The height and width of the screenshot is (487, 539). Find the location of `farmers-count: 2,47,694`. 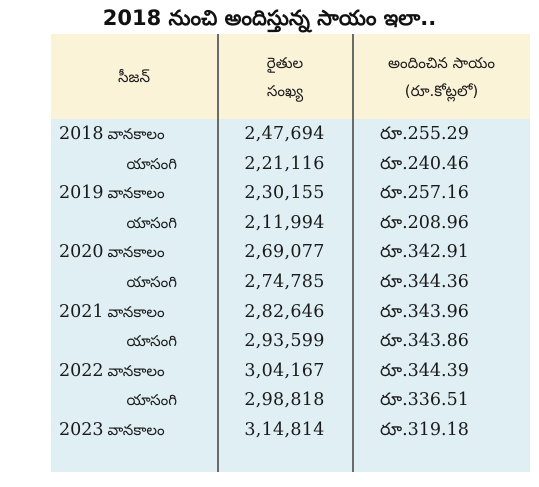

farmers-count: 2,47,694 is located at coordinates (284, 134).